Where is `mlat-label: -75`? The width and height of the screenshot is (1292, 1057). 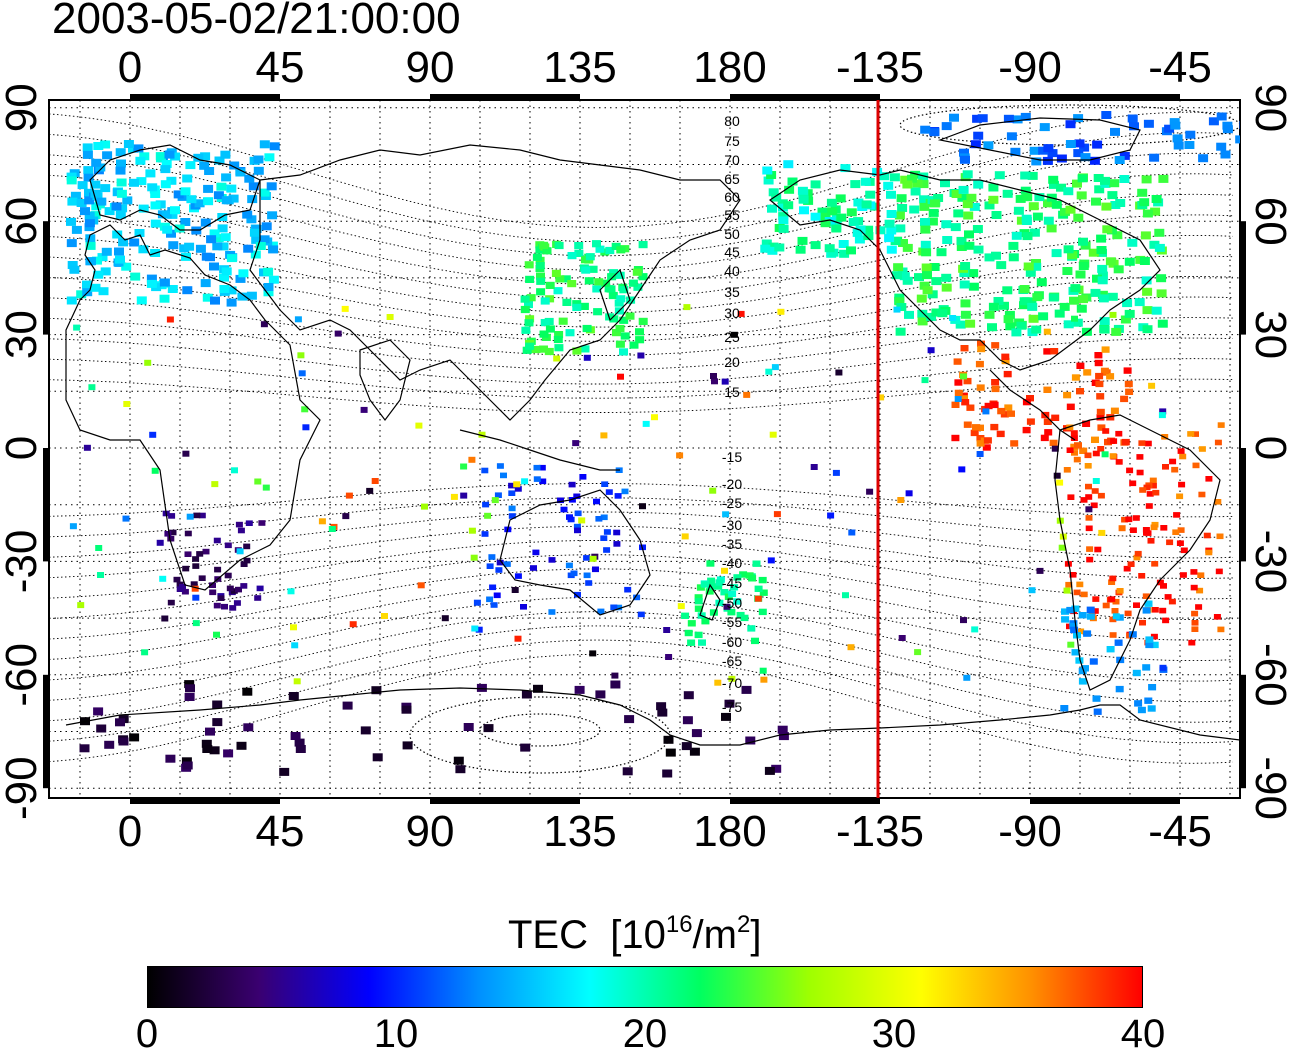 mlat-label: -75 is located at coordinates (732, 707).